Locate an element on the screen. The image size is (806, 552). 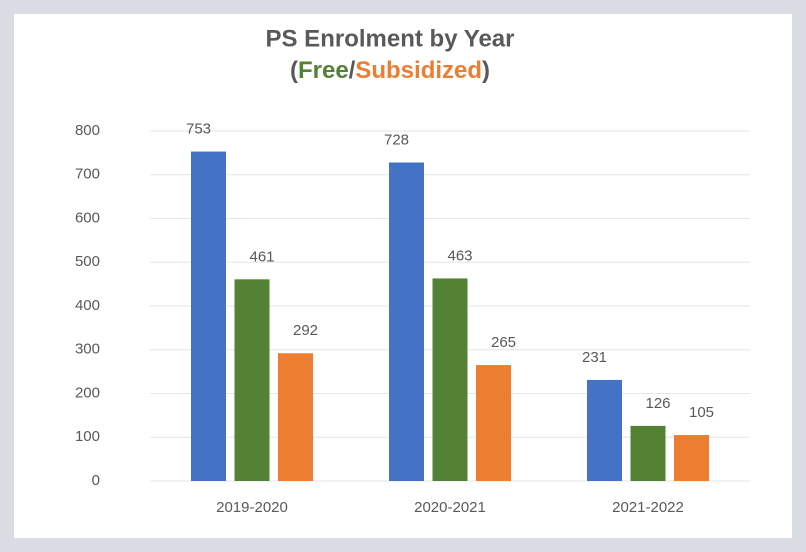
y-tick-label: 200 is located at coordinates (87, 392).